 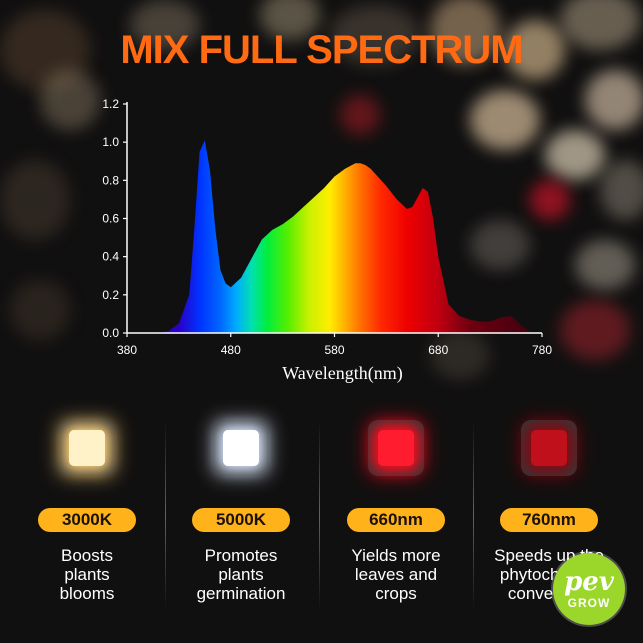 I want to click on pevgrow-logo: pev GROW, so click(x=589, y=589).